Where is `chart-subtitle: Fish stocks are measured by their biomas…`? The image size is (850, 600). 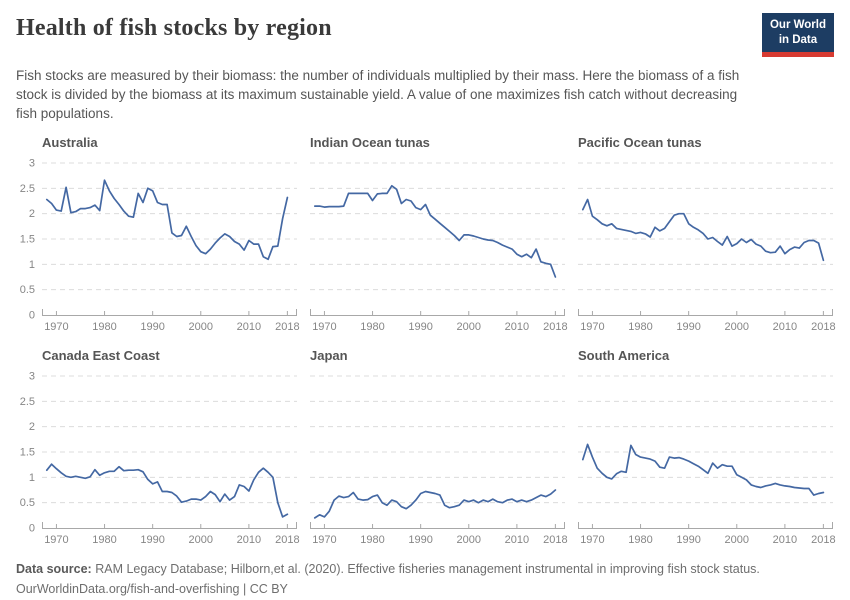
chart-subtitle: Fish stocks are measured by their biomas… is located at coordinates (378, 94).